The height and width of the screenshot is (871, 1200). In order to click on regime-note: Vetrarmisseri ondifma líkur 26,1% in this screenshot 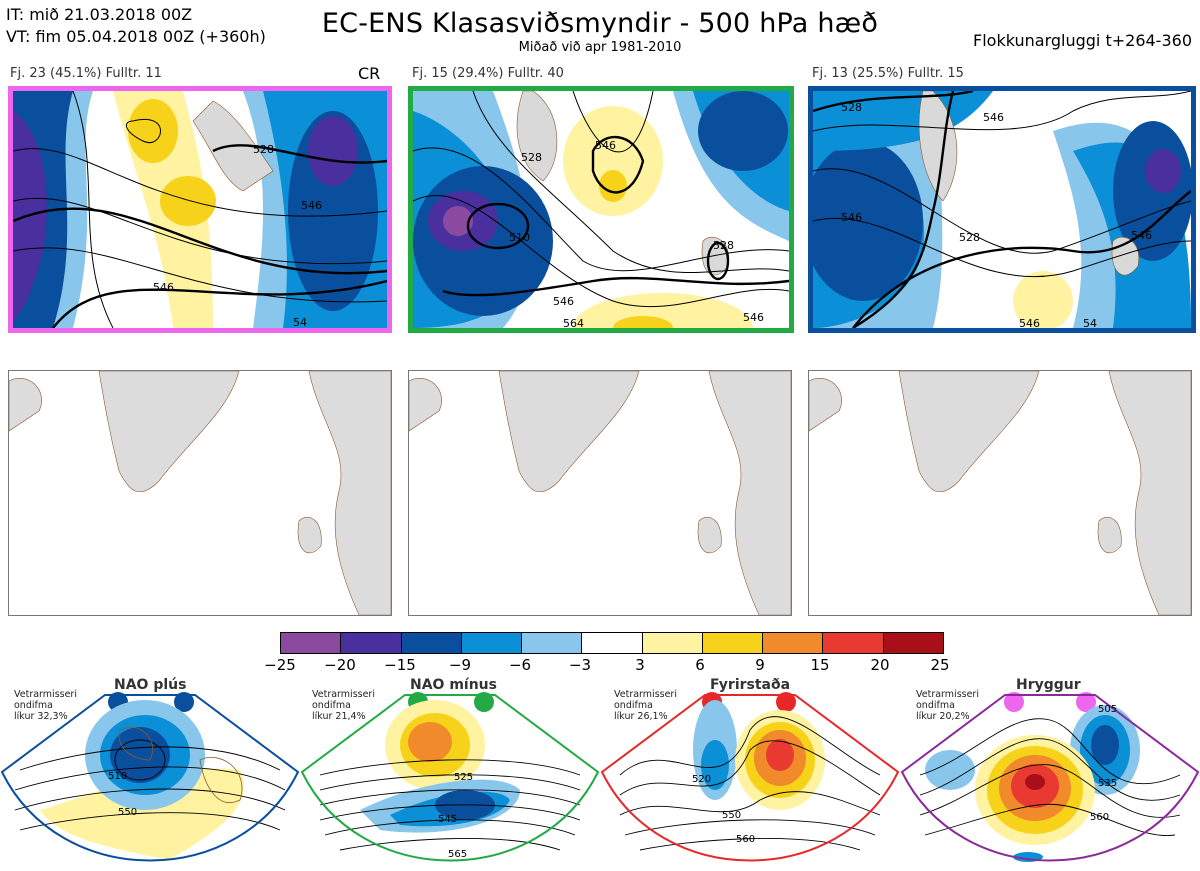, I will do `click(645, 705)`.